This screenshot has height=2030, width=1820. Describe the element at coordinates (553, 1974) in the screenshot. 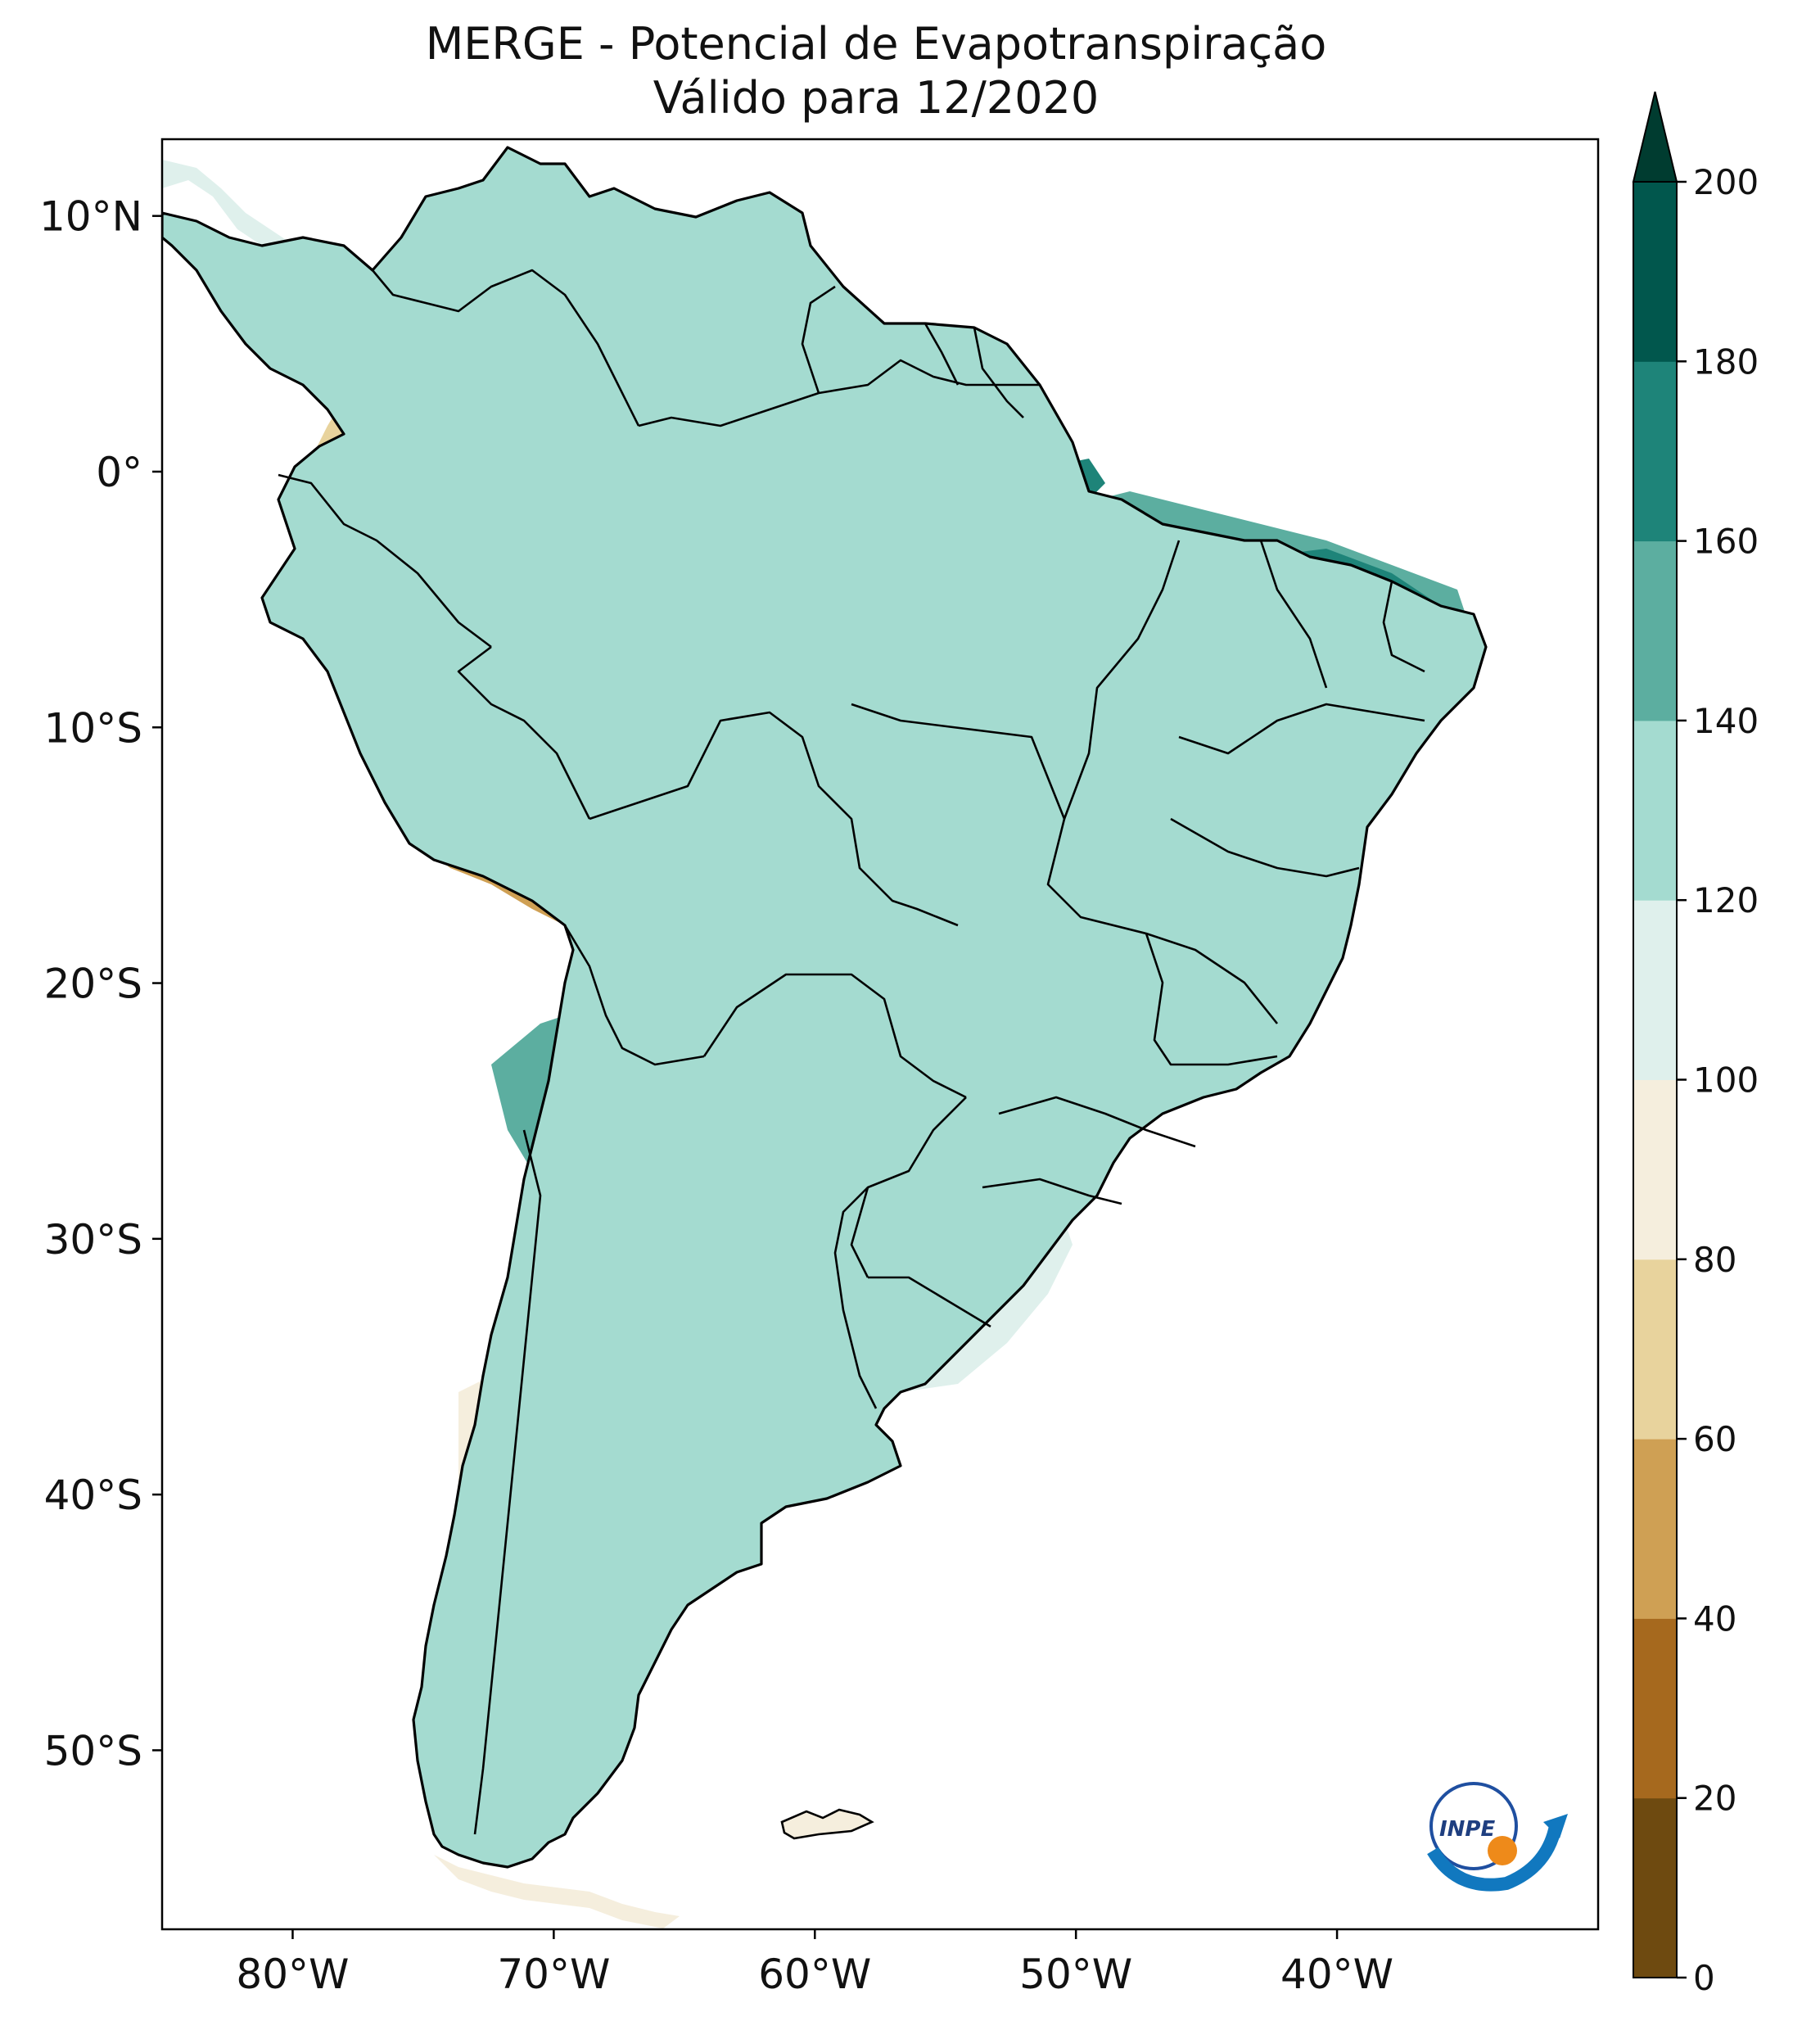

I see `x-tick-label: 70°W` at that location.